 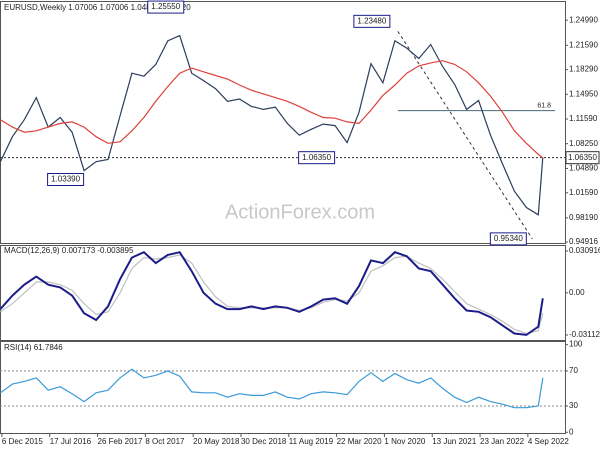 I want to click on y-tick-label: 1.11590, so click(x=583, y=118).